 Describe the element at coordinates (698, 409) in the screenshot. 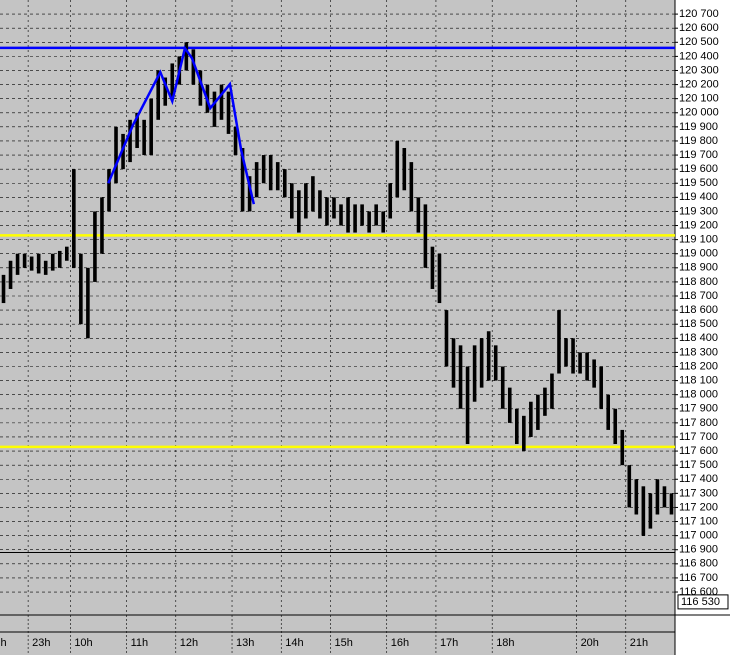

I see `y-tick-label: 117 900` at that location.